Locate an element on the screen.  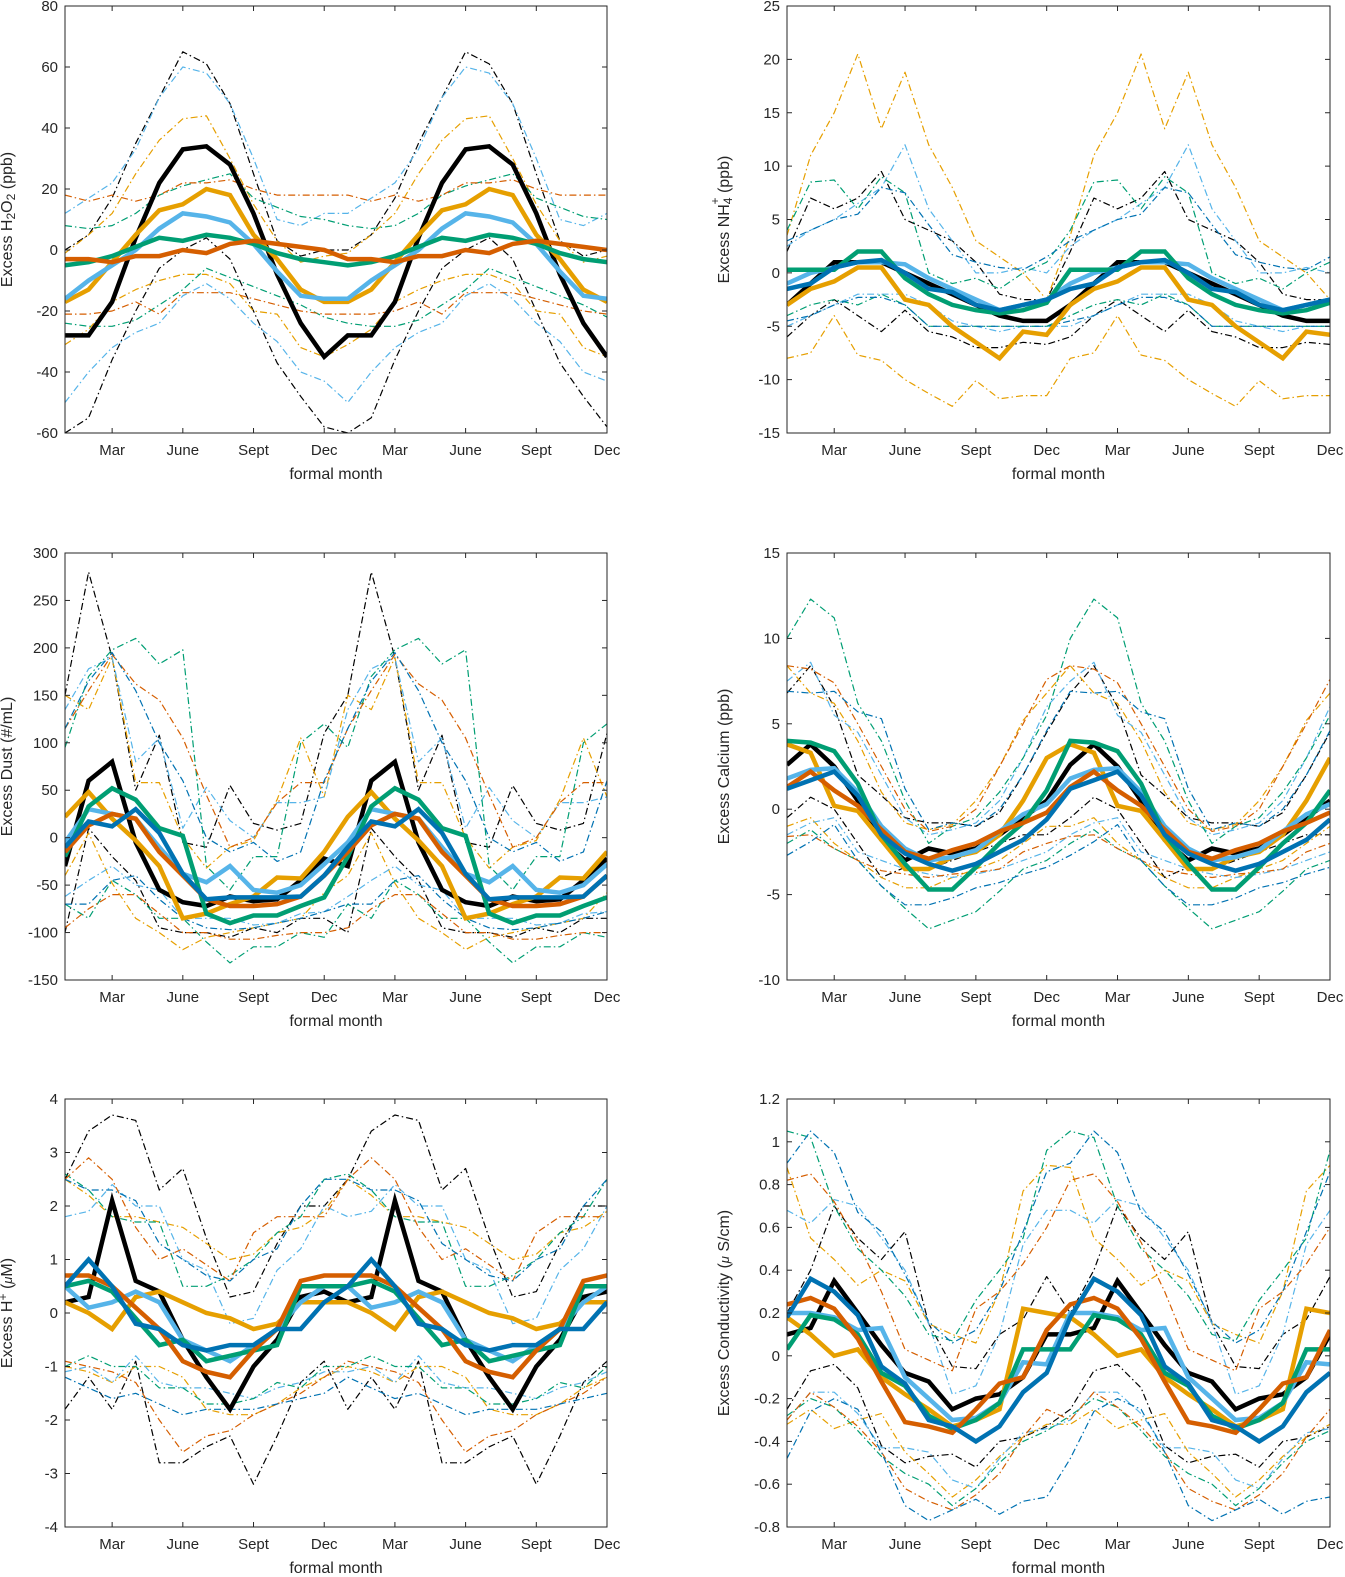
y-tick-label: 60 is located at coordinates (49, 67).